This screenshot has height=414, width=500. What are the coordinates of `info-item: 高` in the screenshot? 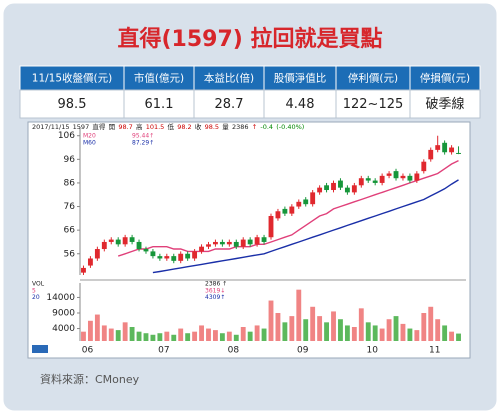 It's located at (139, 126).